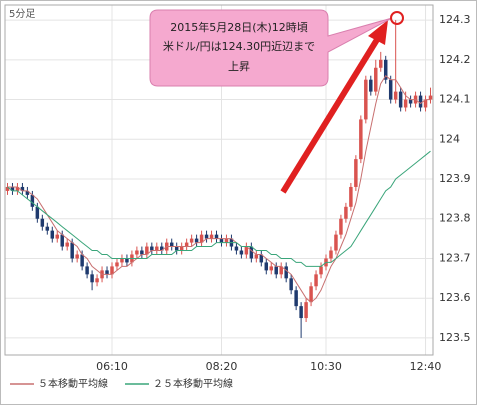  I want to click on y-tick-label: 123.6, so click(455, 297).